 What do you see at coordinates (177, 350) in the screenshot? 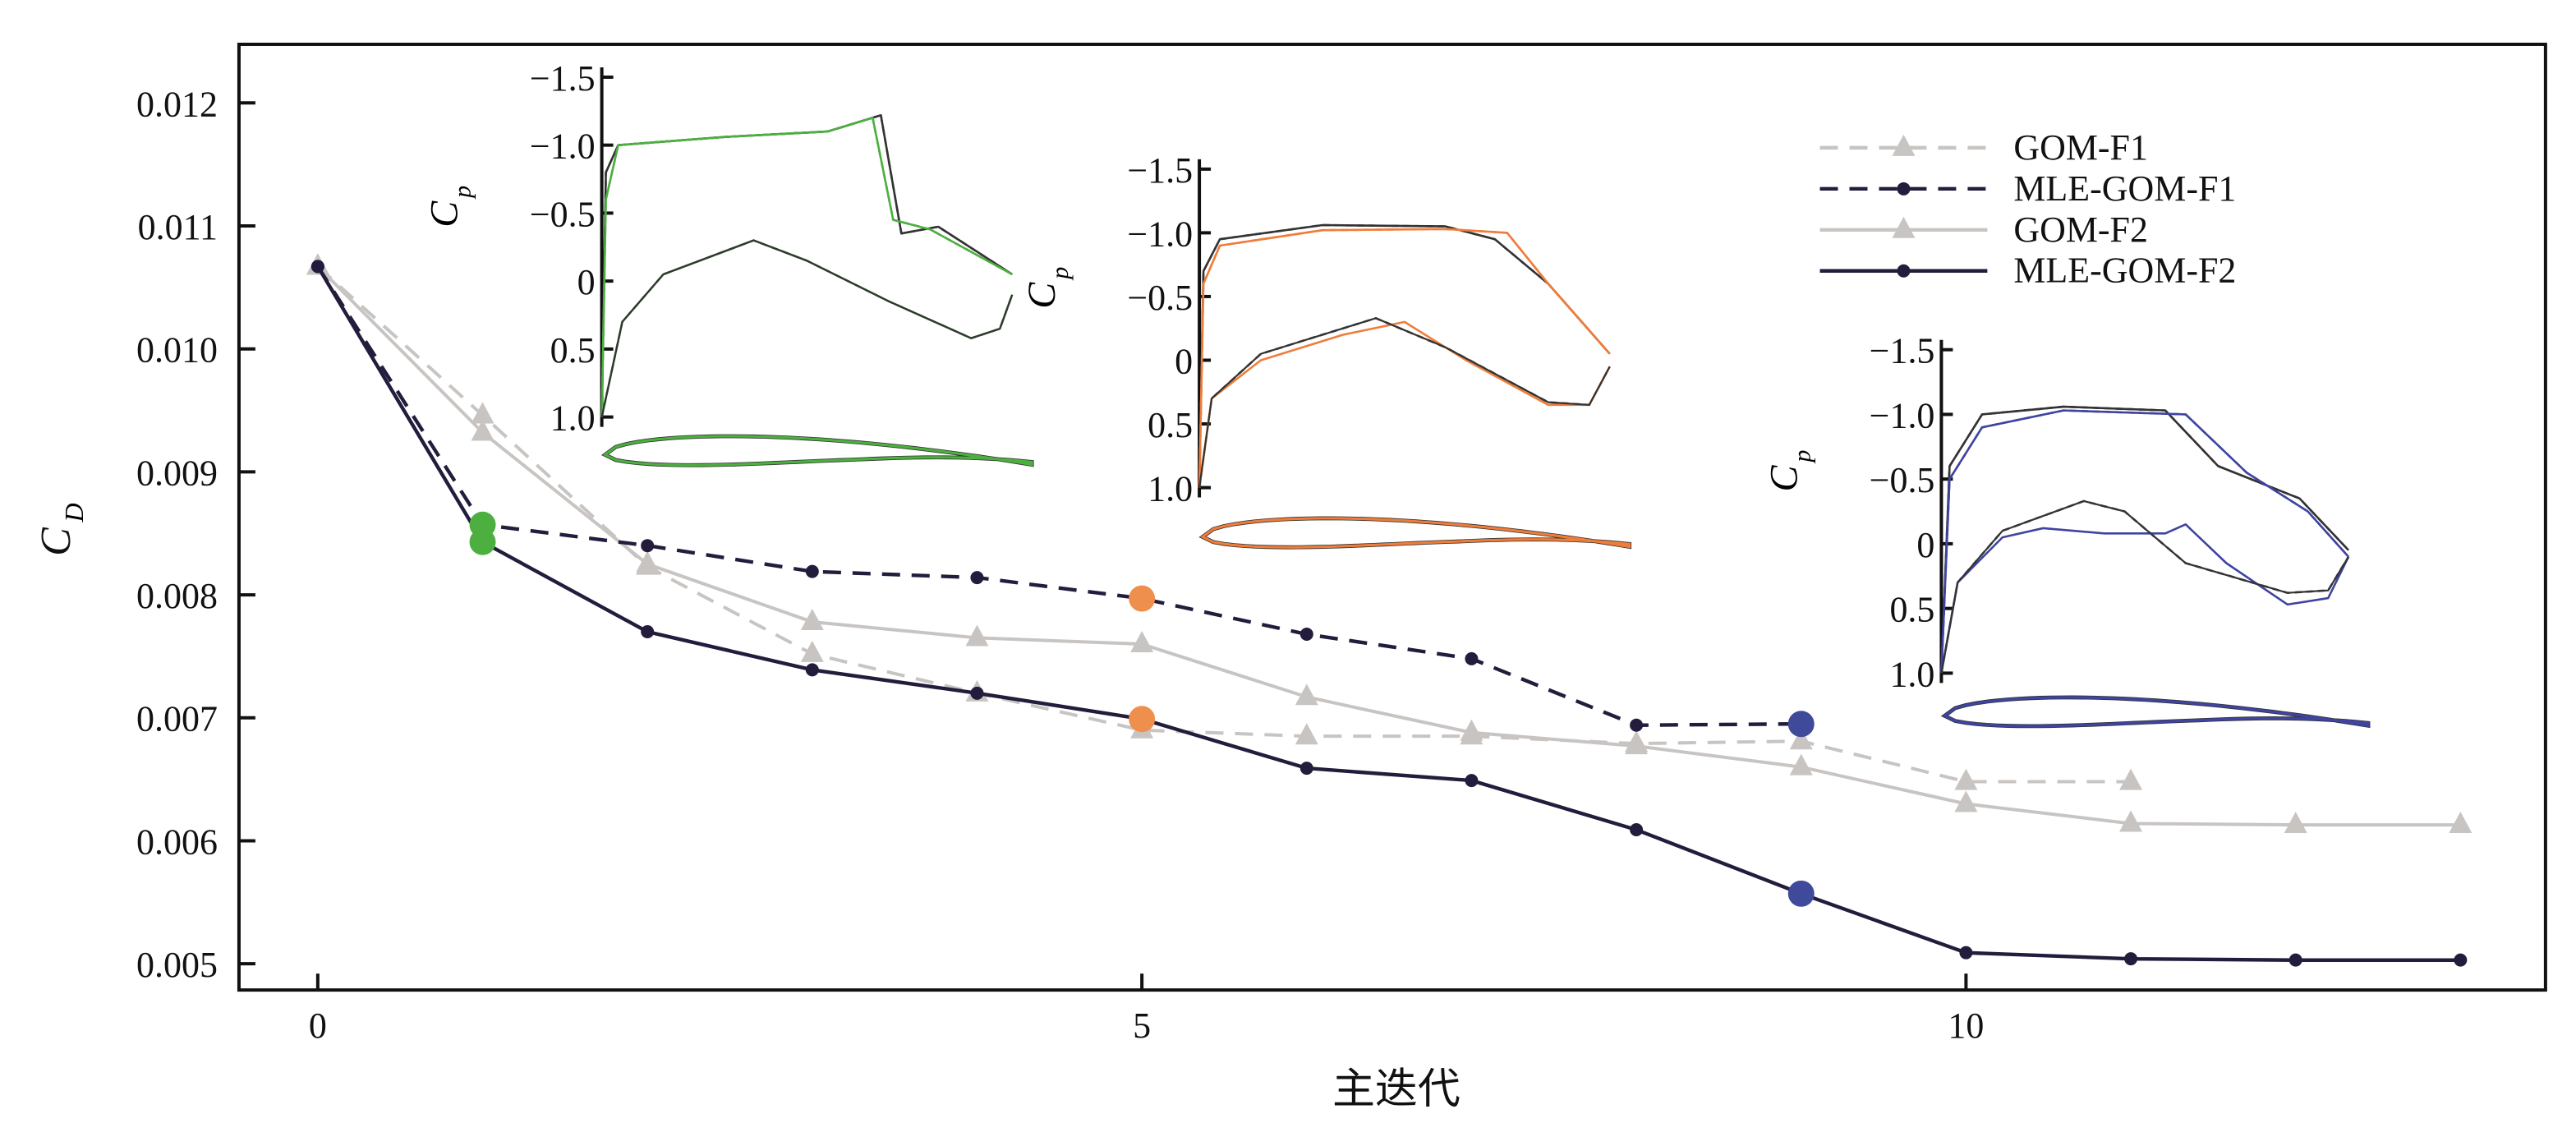
I see `y-tick-label: 0.010` at bounding box center [177, 350].